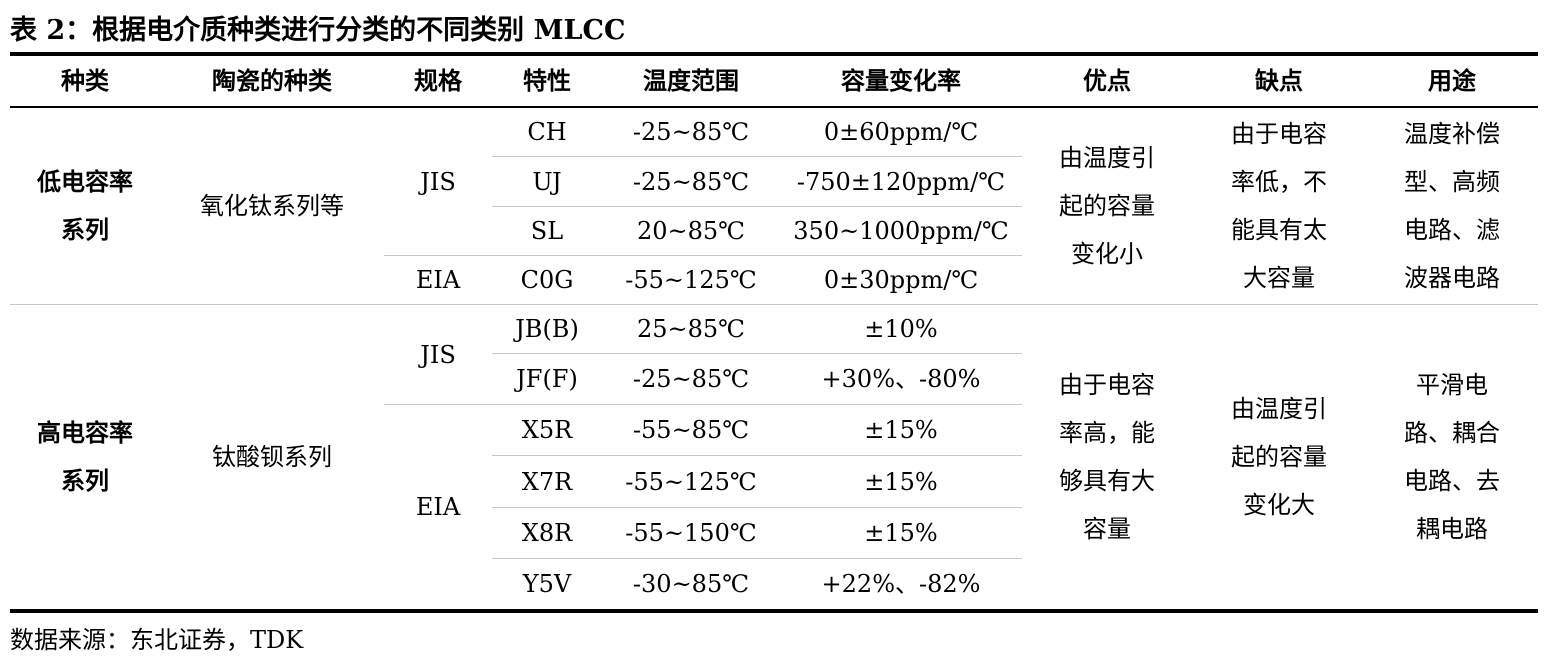 The width and height of the screenshot is (1549, 668). Describe the element at coordinates (272, 457) in the screenshot. I see `ceramic-type: 钛酸钡系列` at that location.